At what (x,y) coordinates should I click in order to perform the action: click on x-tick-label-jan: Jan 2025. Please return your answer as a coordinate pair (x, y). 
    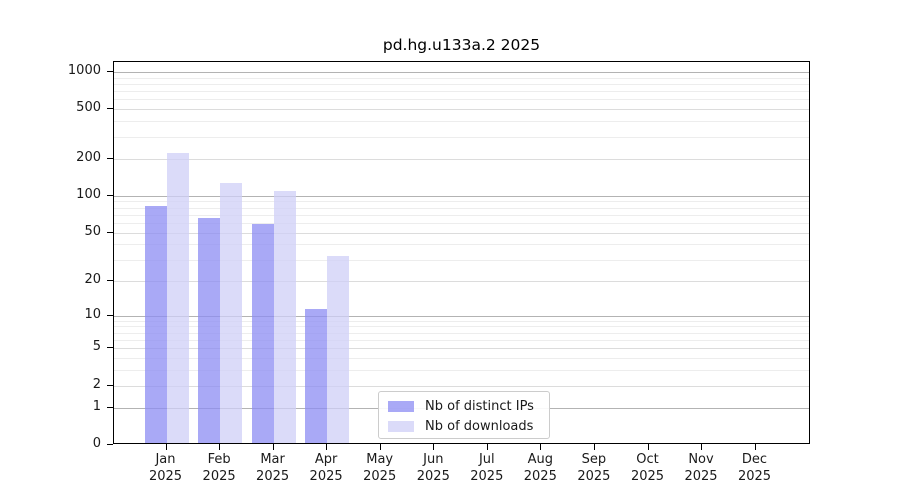
    Looking at the image, I should click on (165, 468).